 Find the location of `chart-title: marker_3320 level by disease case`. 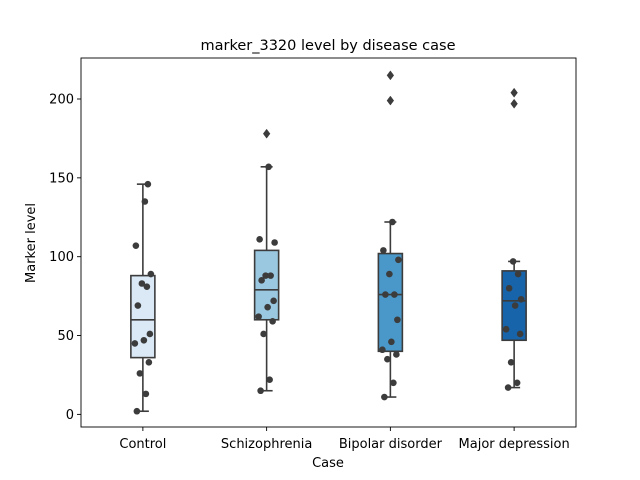

chart-title: marker_3320 level by disease case is located at coordinates (328, 46).